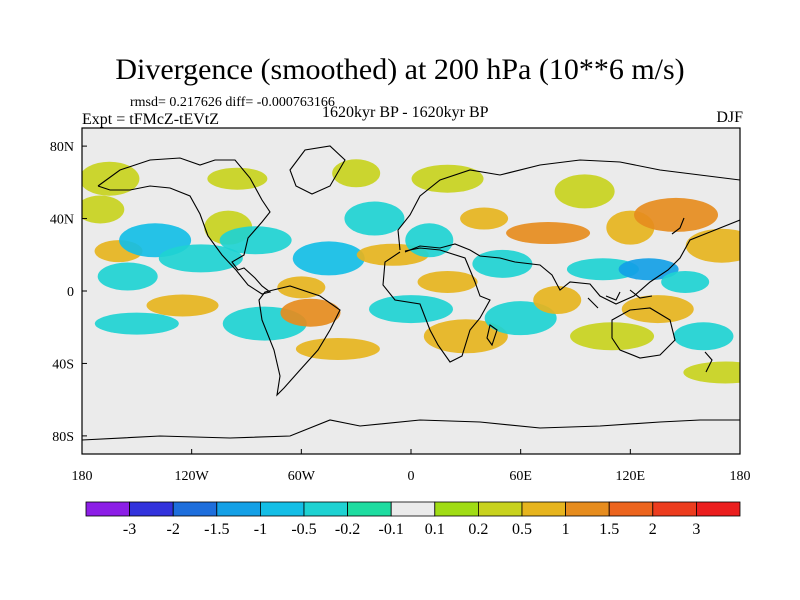 The height and width of the screenshot is (600, 800). I want to click on colorbar-label: 3, so click(696, 529).